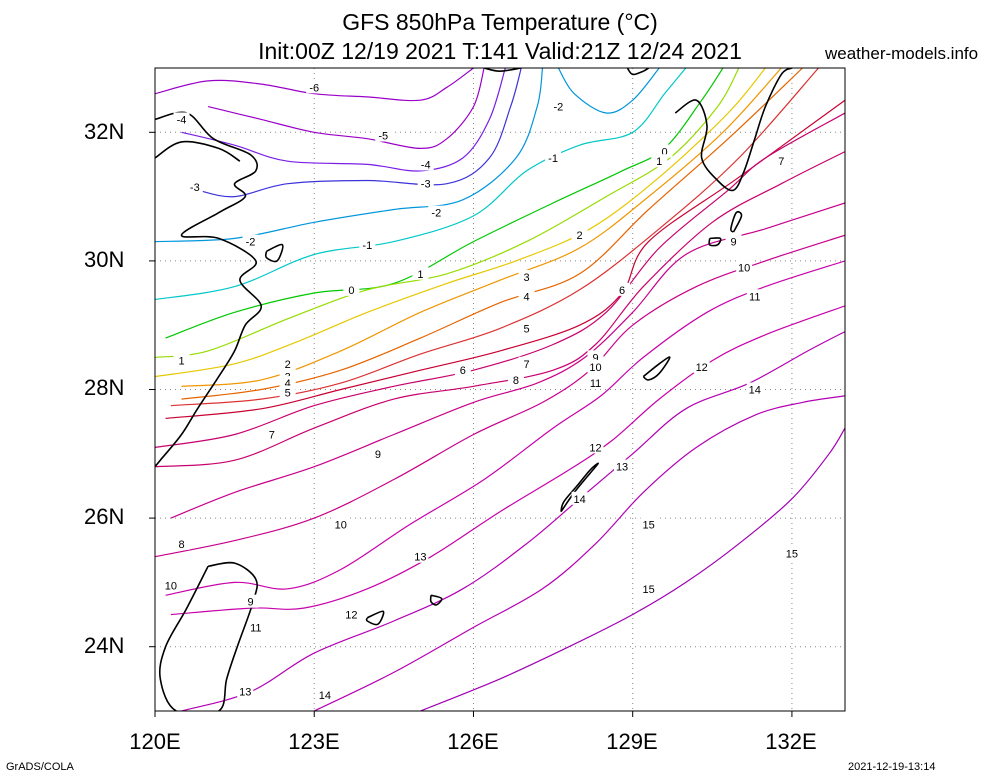  I want to click on contour-label: 1, so click(659, 162).